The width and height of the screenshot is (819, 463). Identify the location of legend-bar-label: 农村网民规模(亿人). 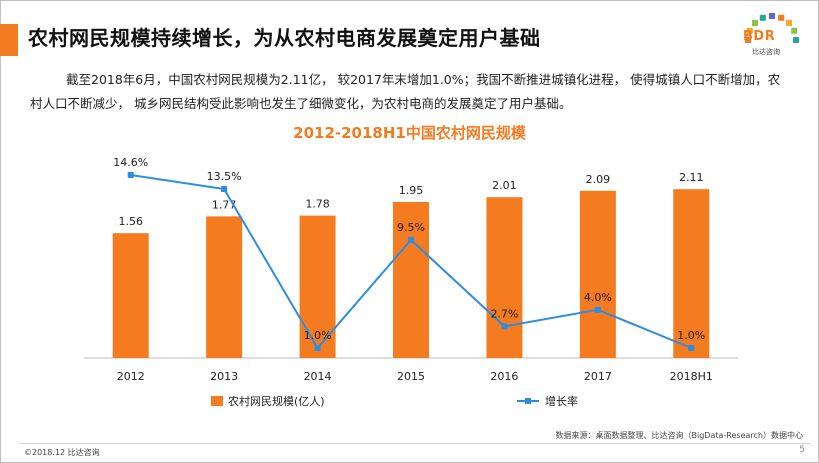
(276, 401).